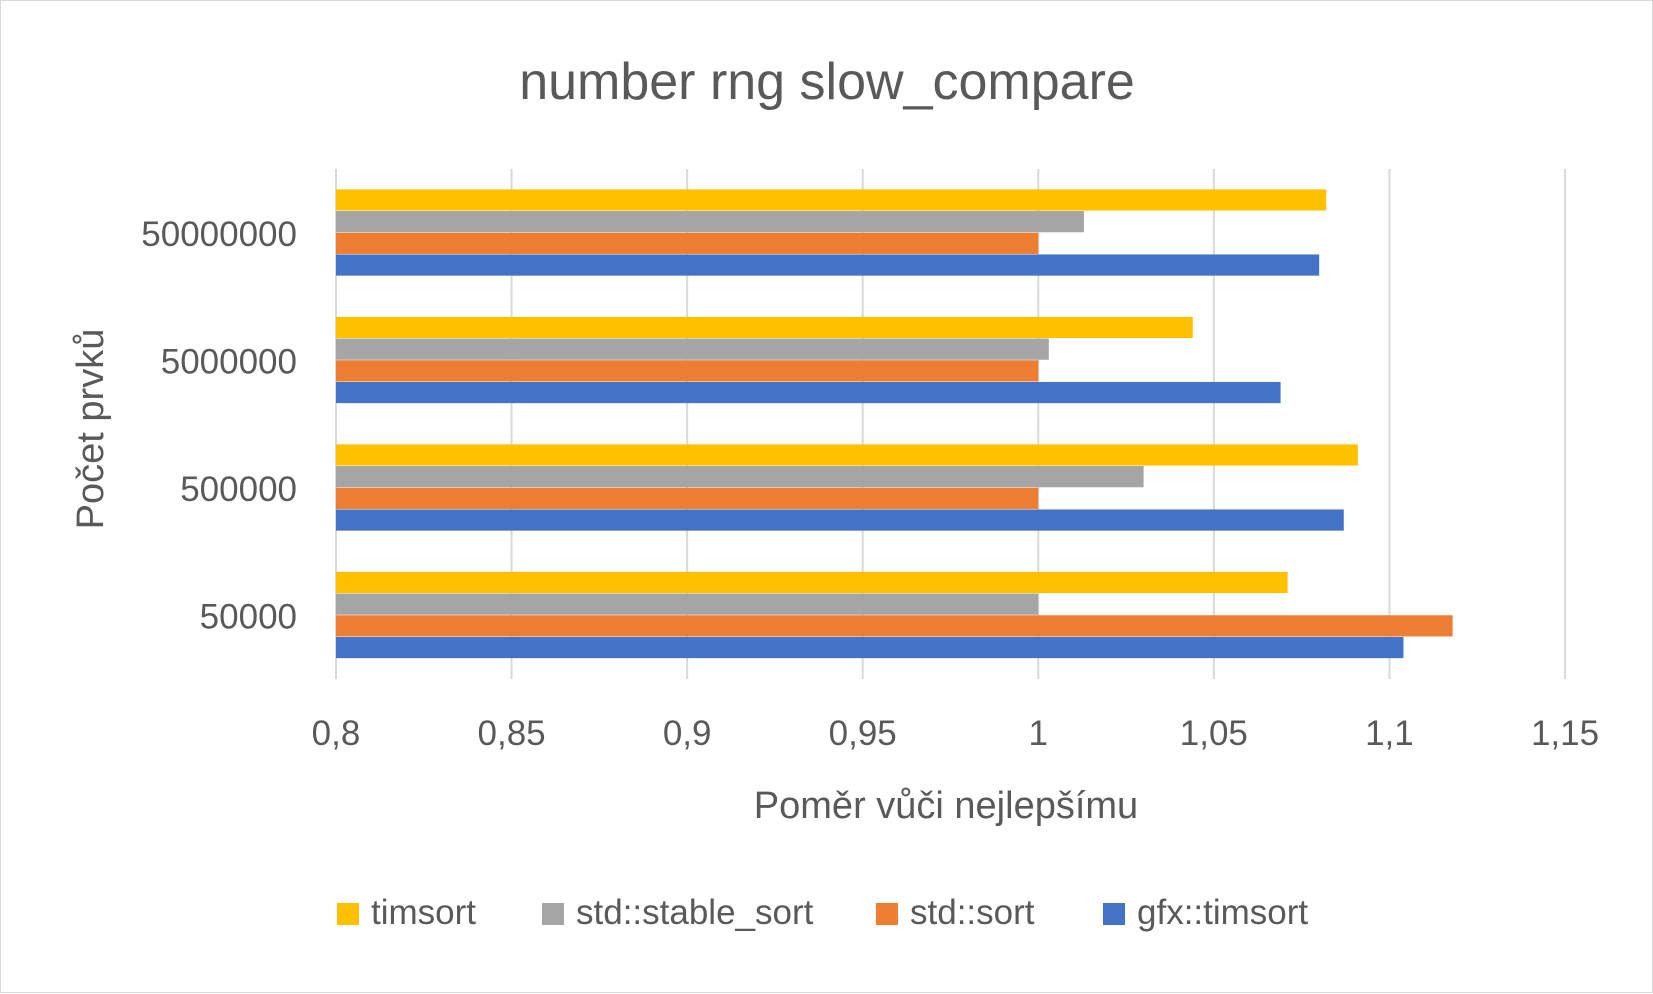 The width and height of the screenshot is (1653, 994). What do you see at coordinates (238, 489) in the screenshot?
I see `y-tick-label: 500000` at bounding box center [238, 489].